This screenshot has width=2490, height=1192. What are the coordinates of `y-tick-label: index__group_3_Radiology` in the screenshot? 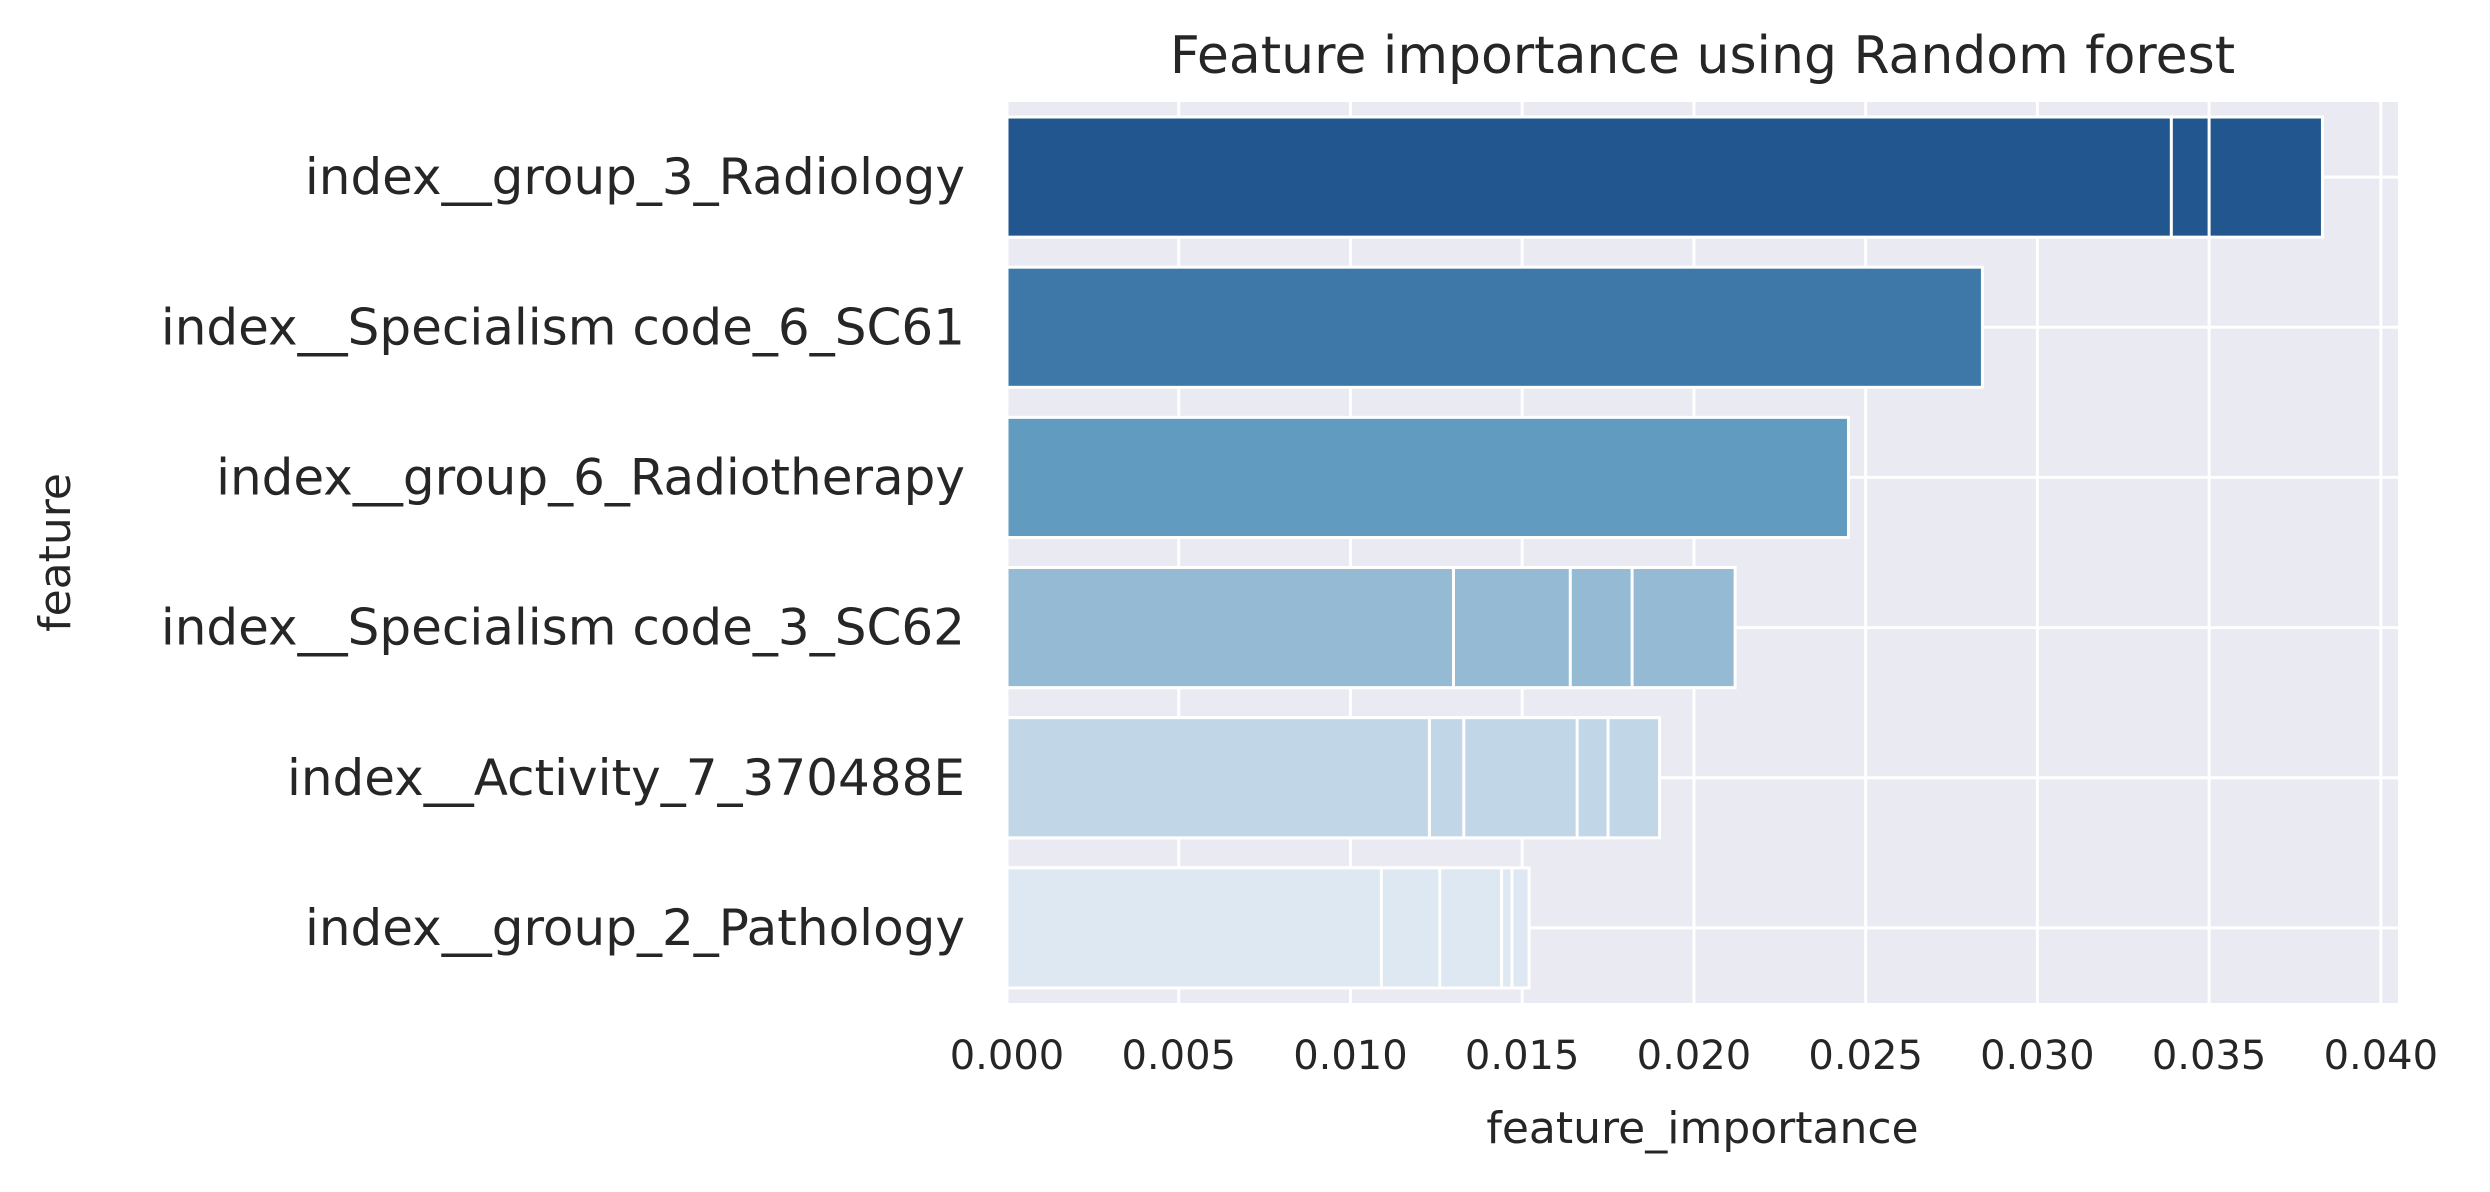 It's located at (635, 177).